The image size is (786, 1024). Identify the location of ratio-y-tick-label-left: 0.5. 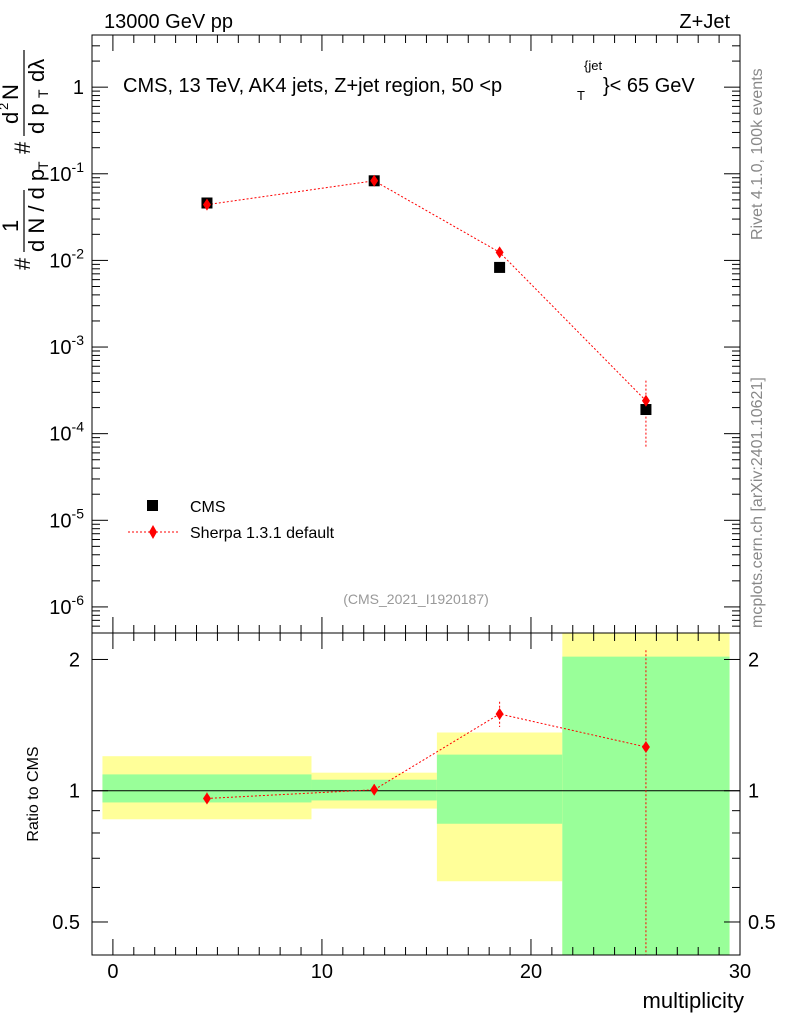
(66, 923).